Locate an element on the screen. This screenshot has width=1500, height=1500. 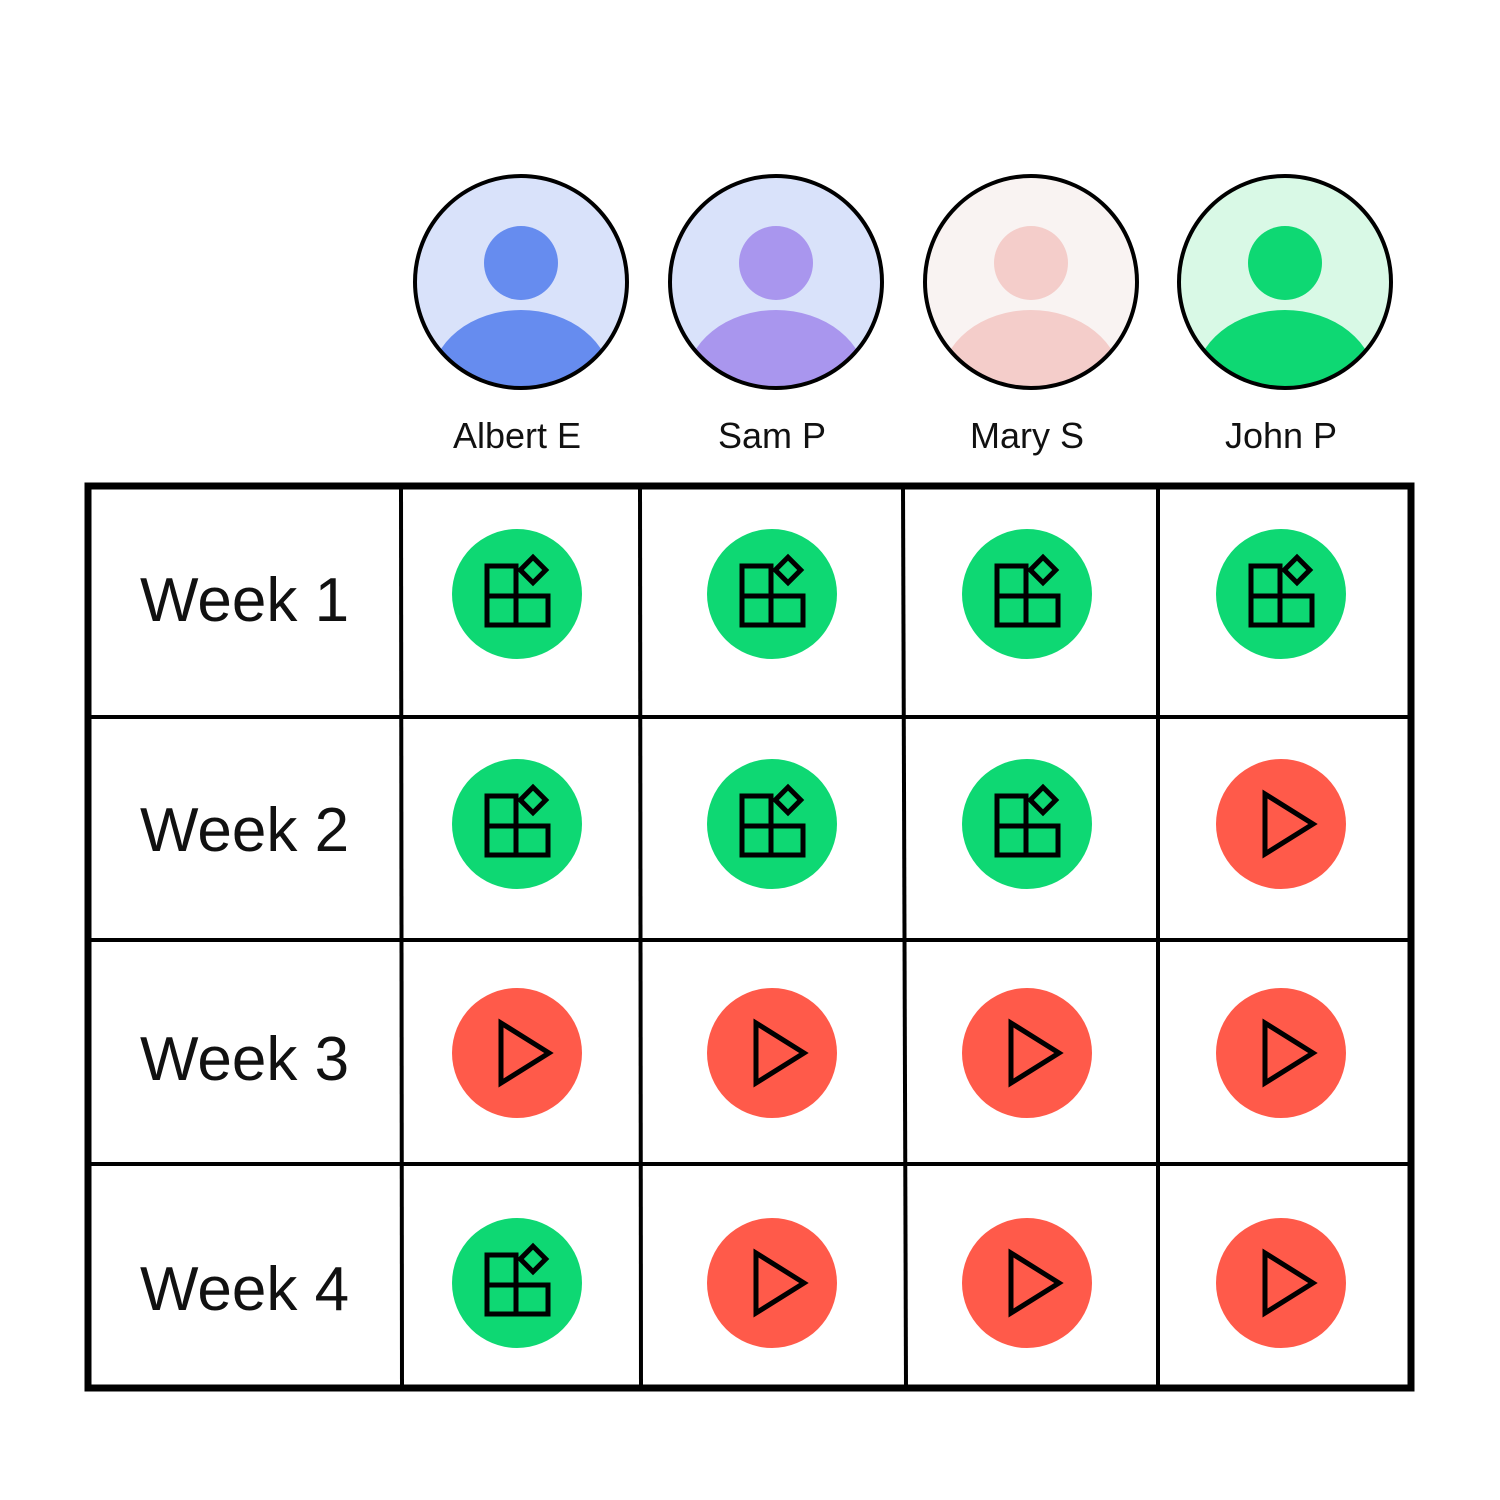
person-name: Mary S is located at coordinates (1027, 435).